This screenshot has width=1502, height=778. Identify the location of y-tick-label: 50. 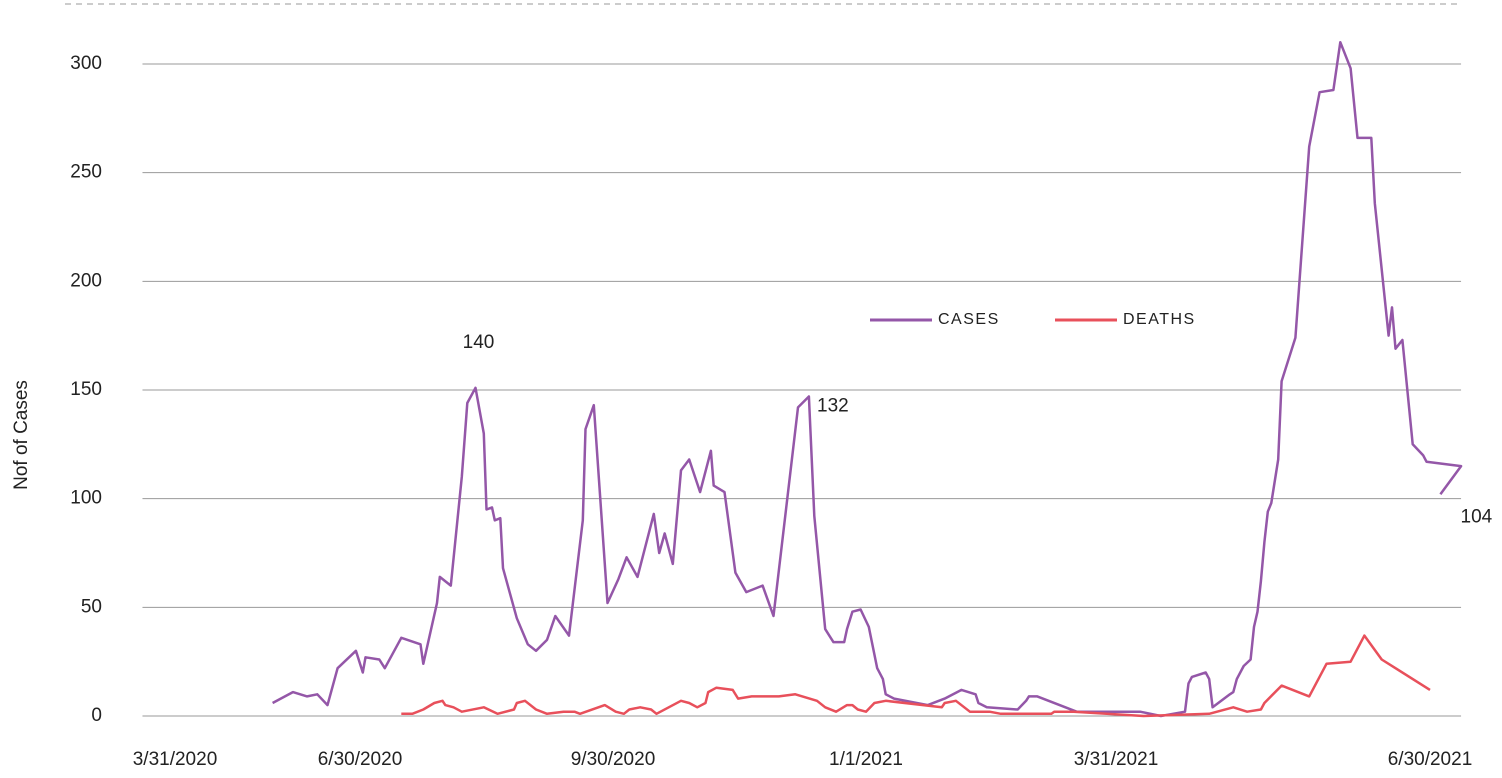
(91, 606).